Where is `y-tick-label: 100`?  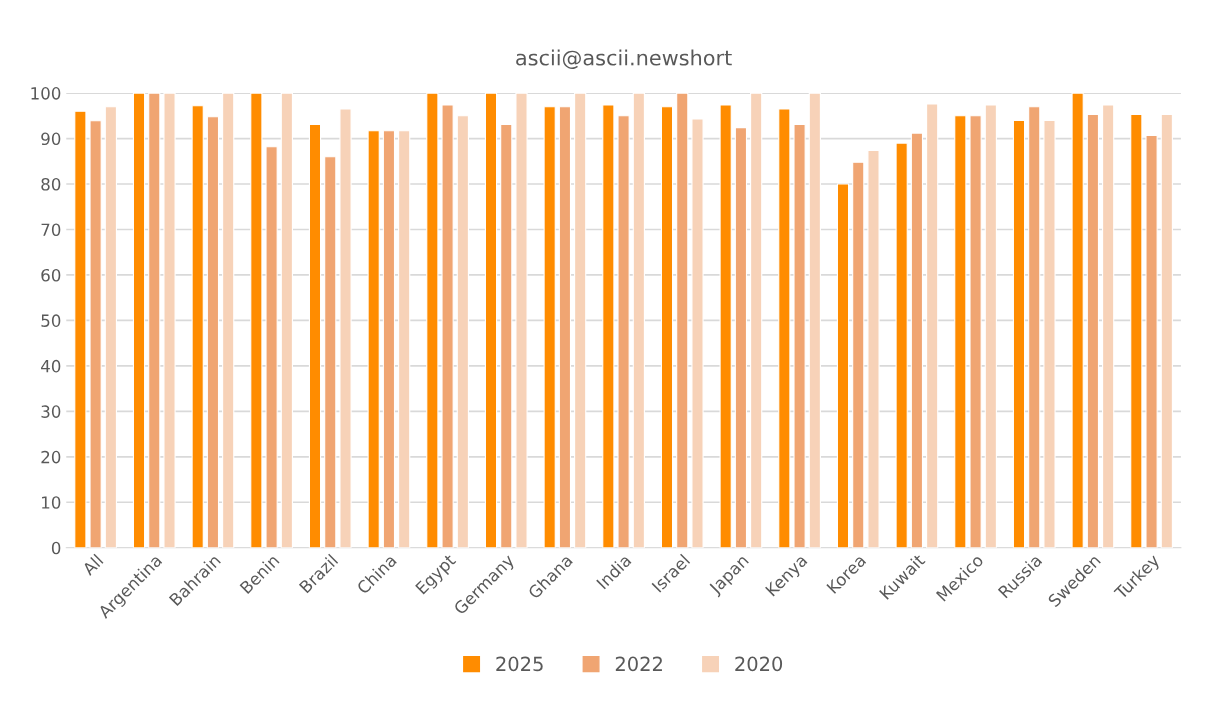
y-tick-label: 100 is located at coordinates (46, 93).